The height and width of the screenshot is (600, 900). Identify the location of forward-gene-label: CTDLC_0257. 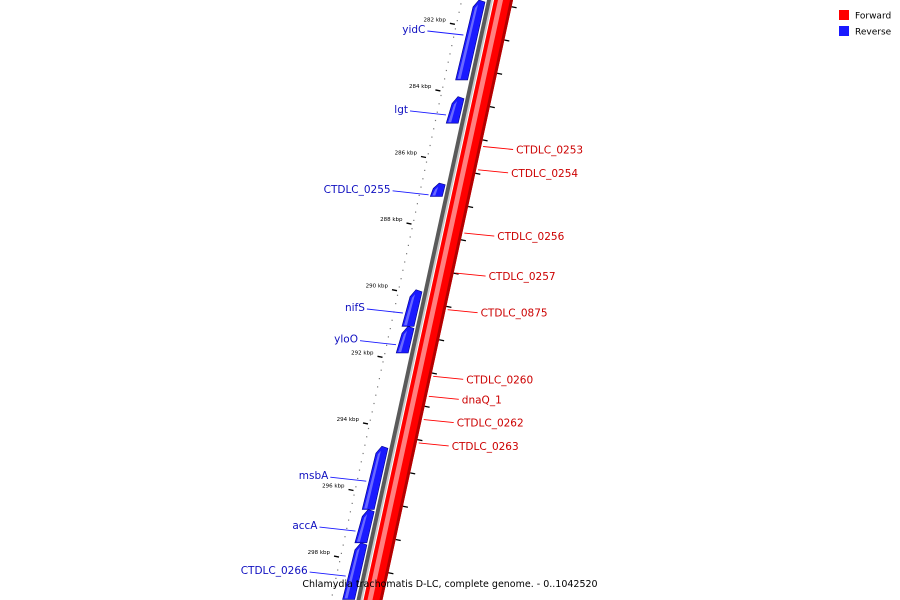
(522, 277).